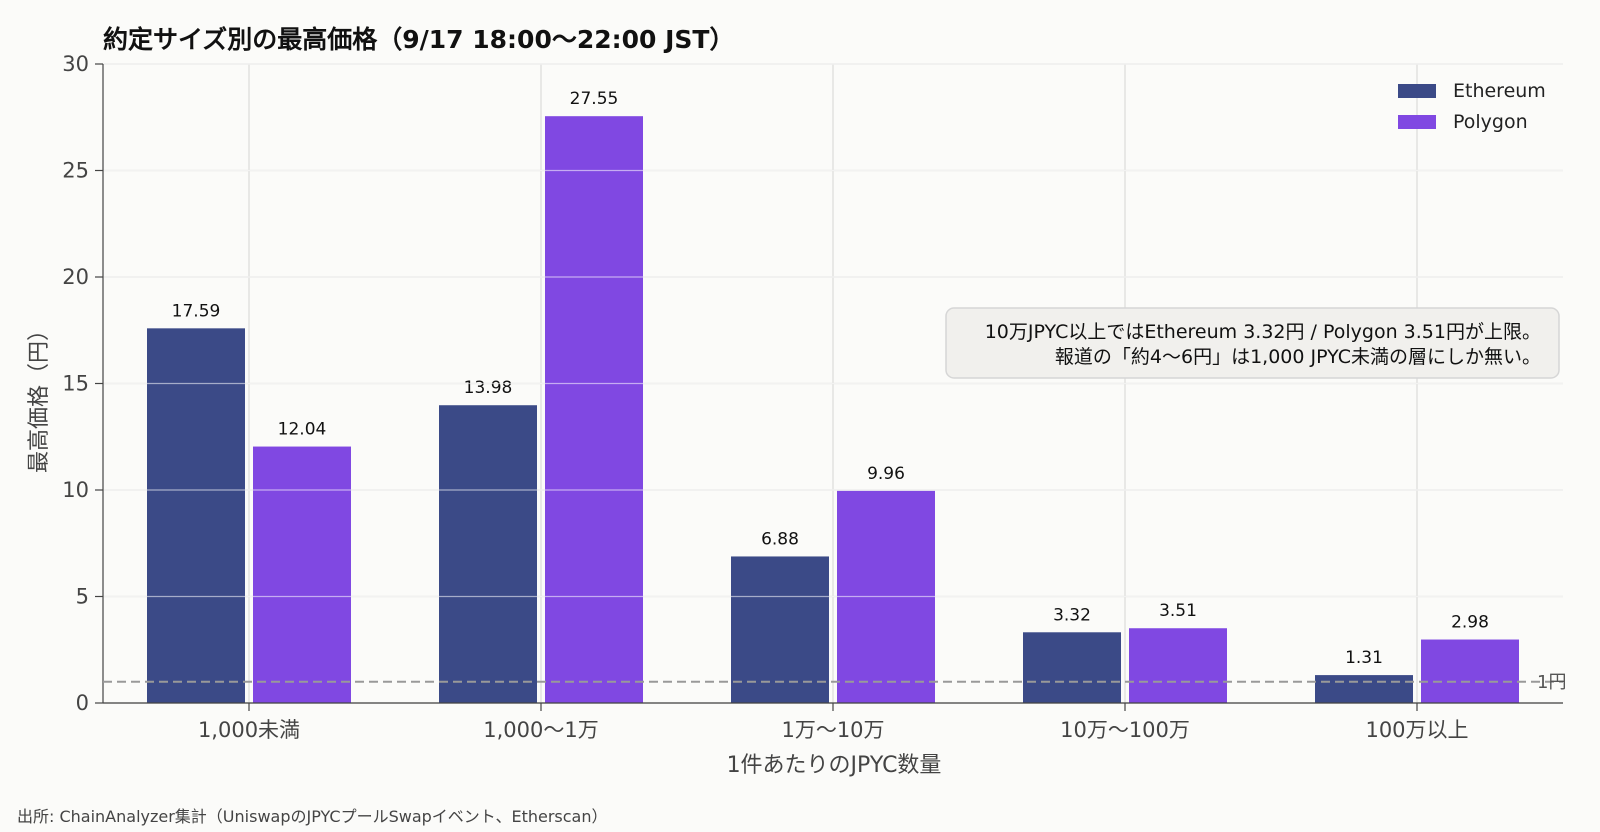 The image size is (1600, 832). I want to click on reference-line-label: 1円, so click(1551, 682).